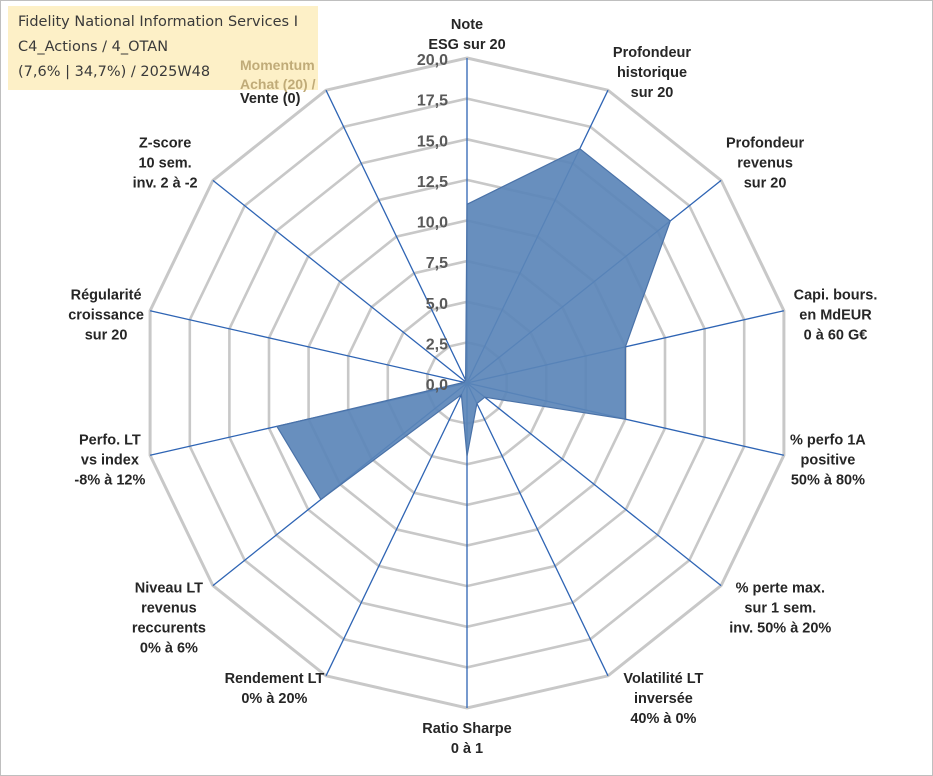  I want to click on axis-label-11: Régularité croissance sur 20, so click(106, 316).